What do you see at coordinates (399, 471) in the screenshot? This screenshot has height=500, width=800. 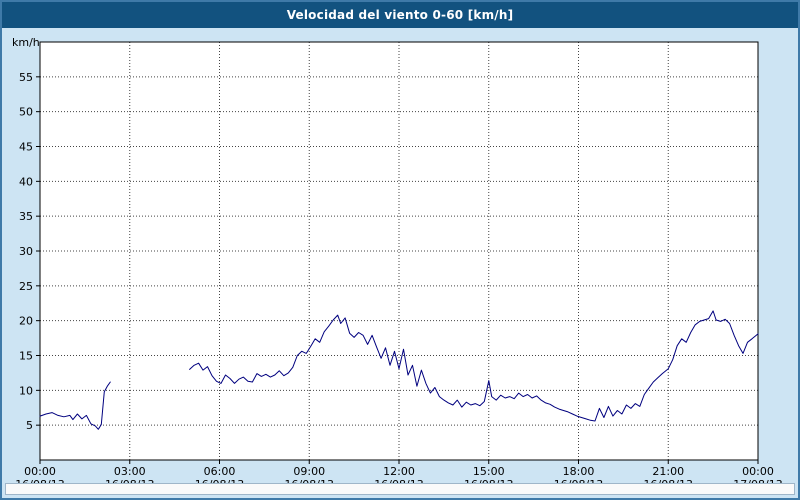 I see `x-axis-time-label: 12:00` at bounding box center [399, 471].